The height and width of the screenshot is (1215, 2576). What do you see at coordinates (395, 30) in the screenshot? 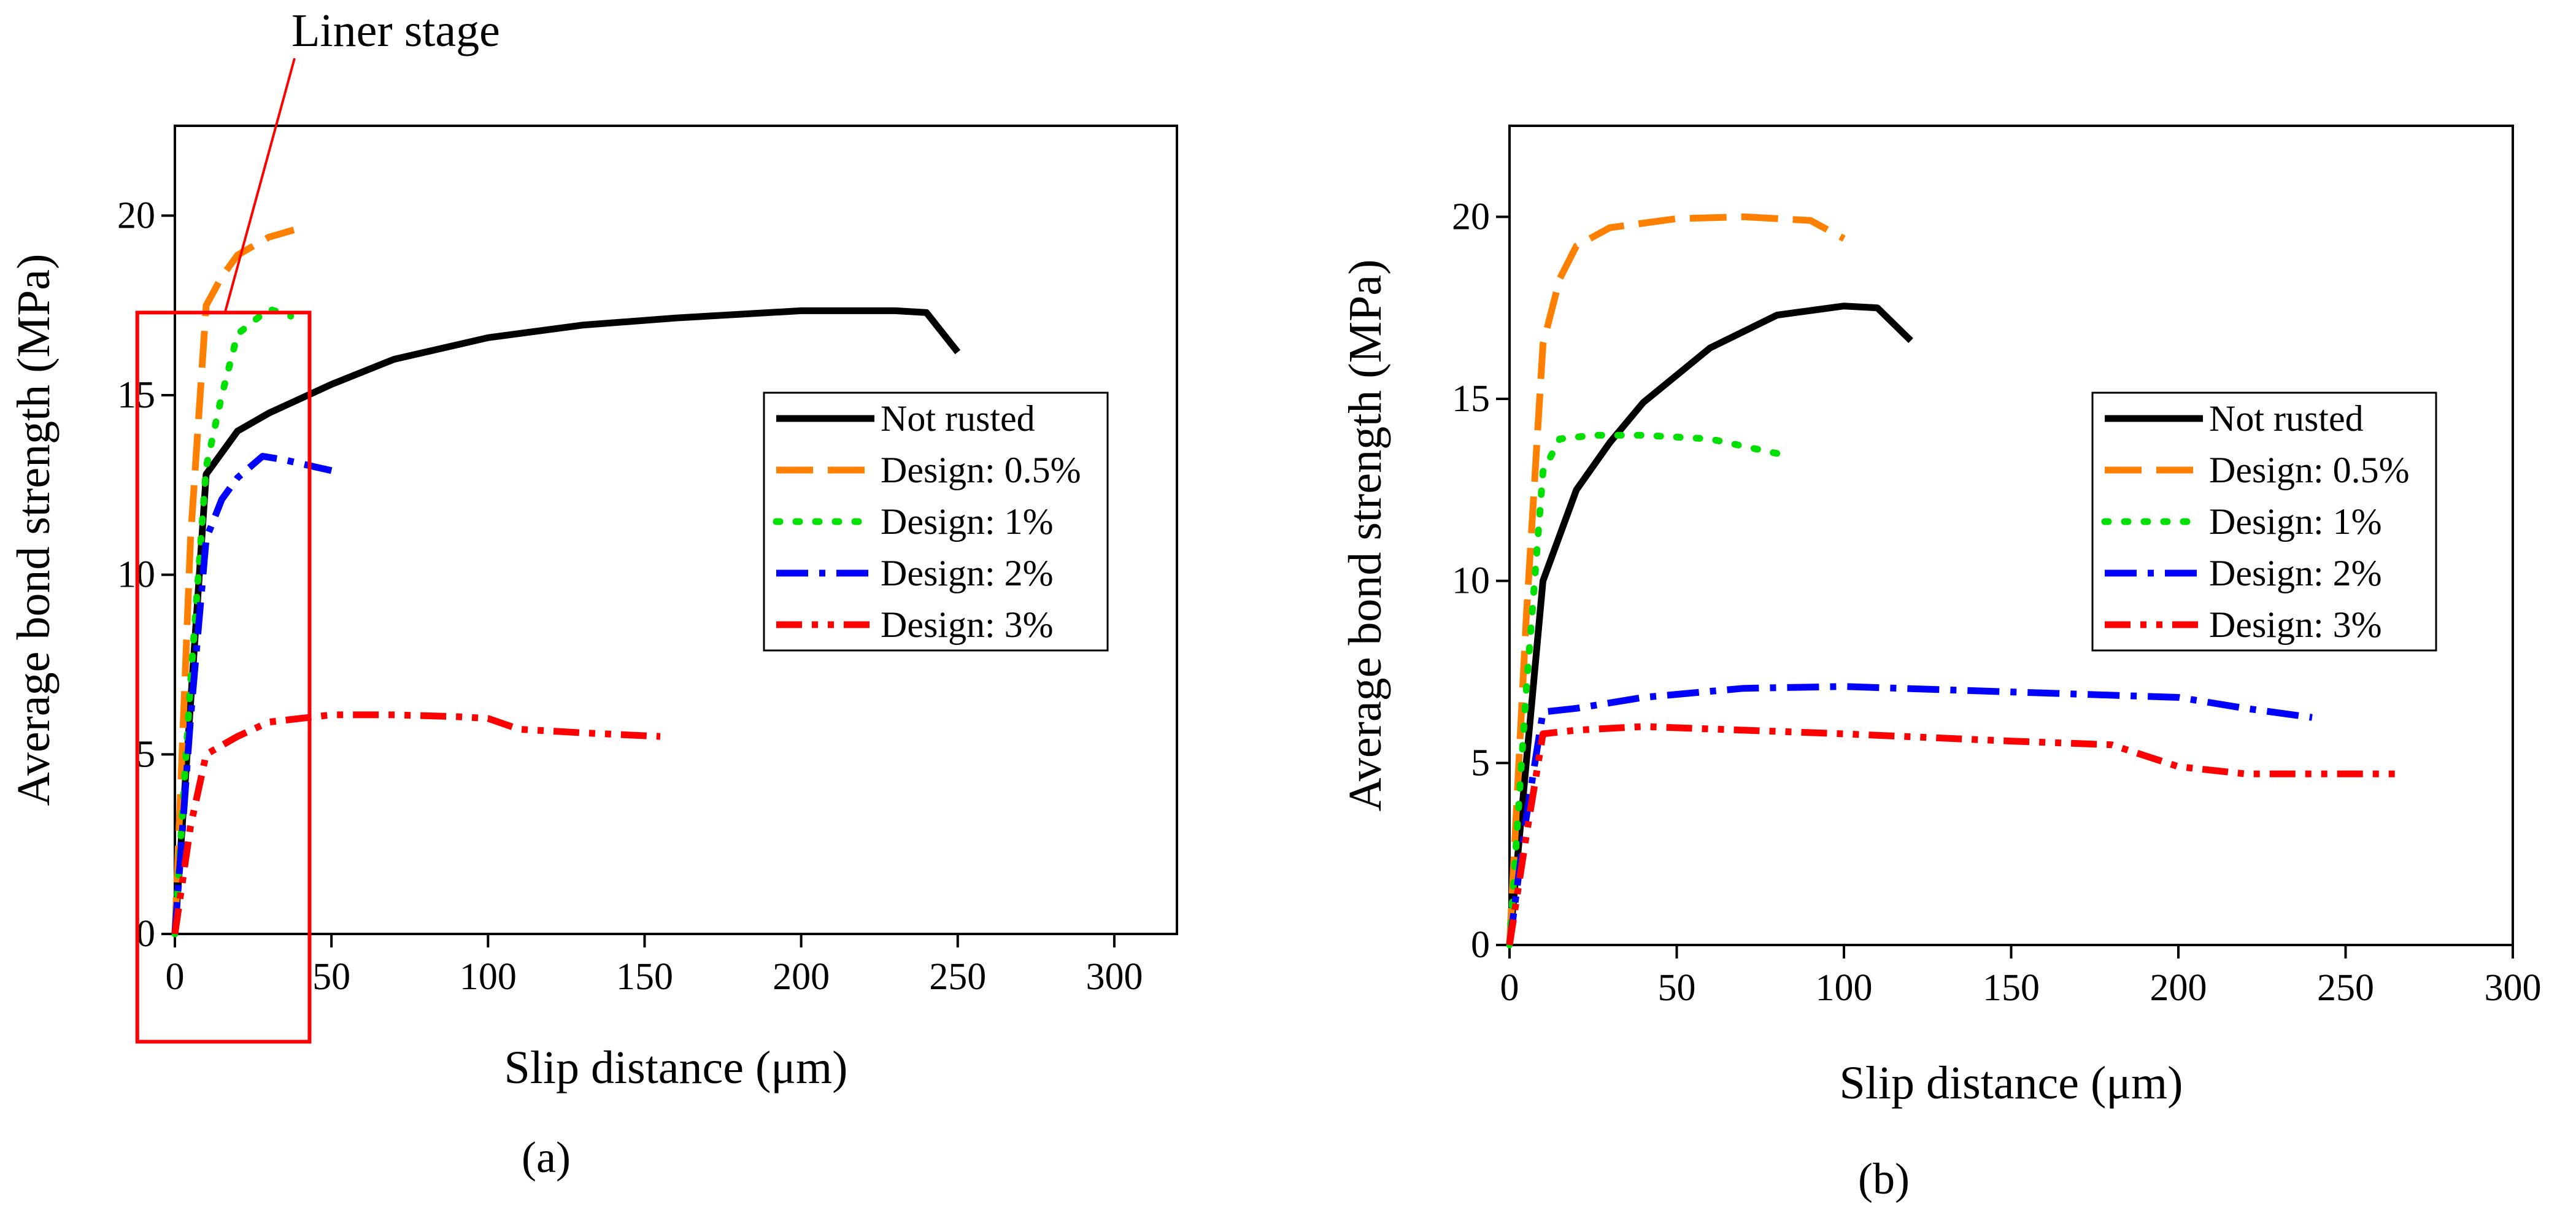
I see `liner-stage-label: Liner stage` at bounding box center [395, 30].